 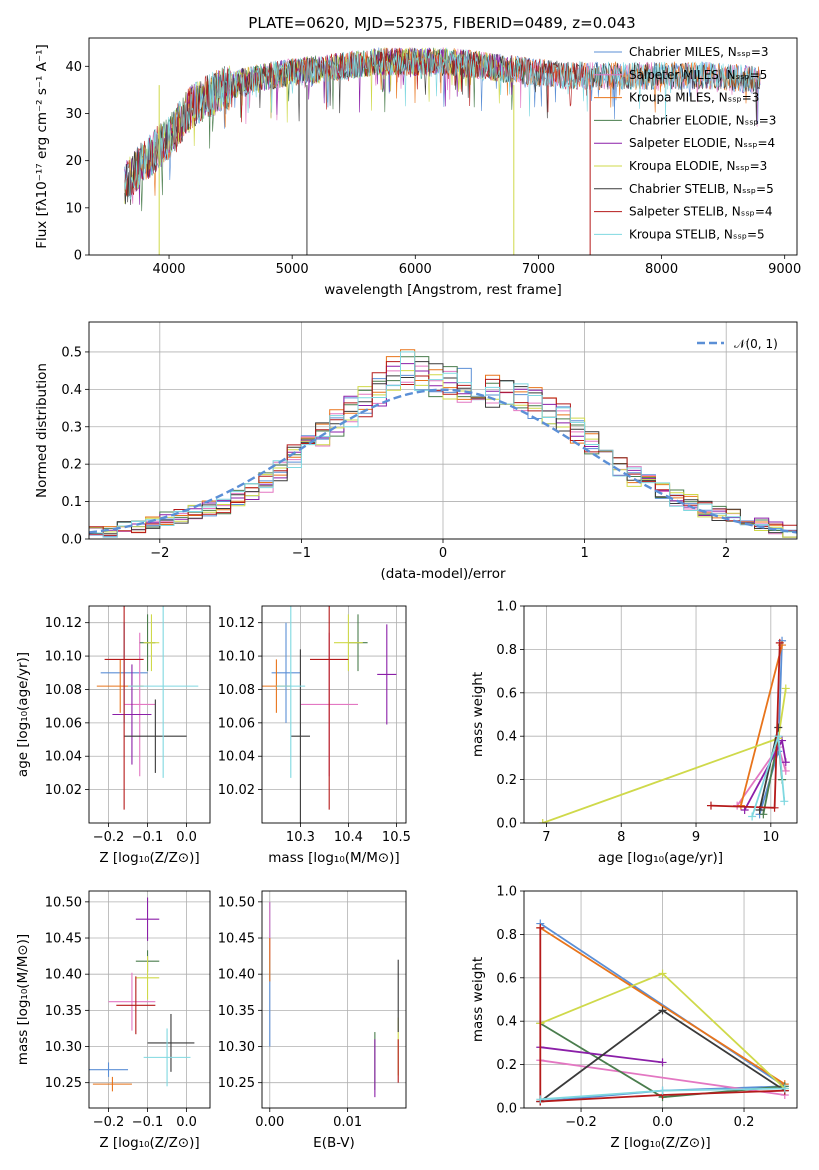 I want to click on x-axis-label: E(B-V), so click(x=334, y=1143).